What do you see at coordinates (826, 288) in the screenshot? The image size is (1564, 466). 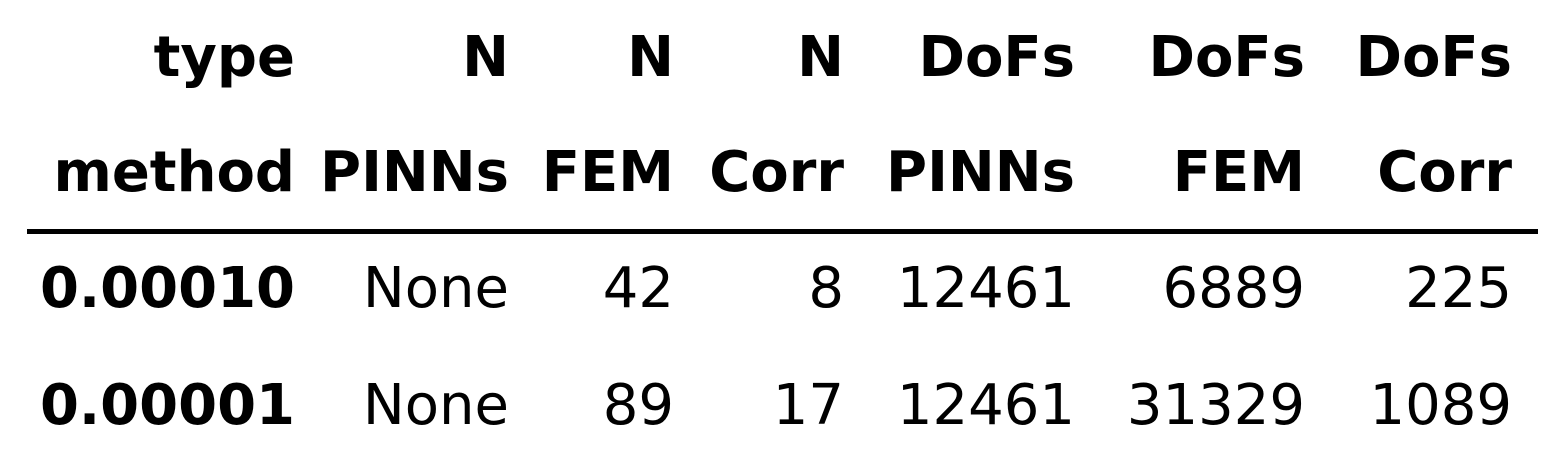 I see `cell-n-corr: 8` at bounding box center [826, 288].